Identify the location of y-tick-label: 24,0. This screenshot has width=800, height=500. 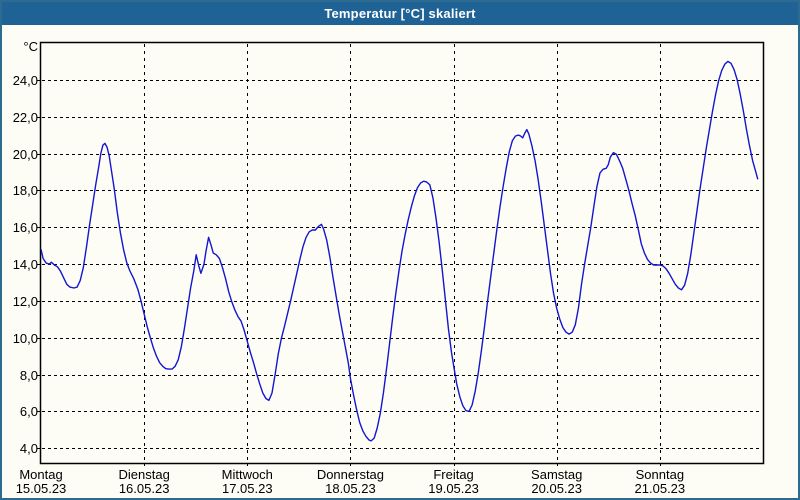
(25, 80).